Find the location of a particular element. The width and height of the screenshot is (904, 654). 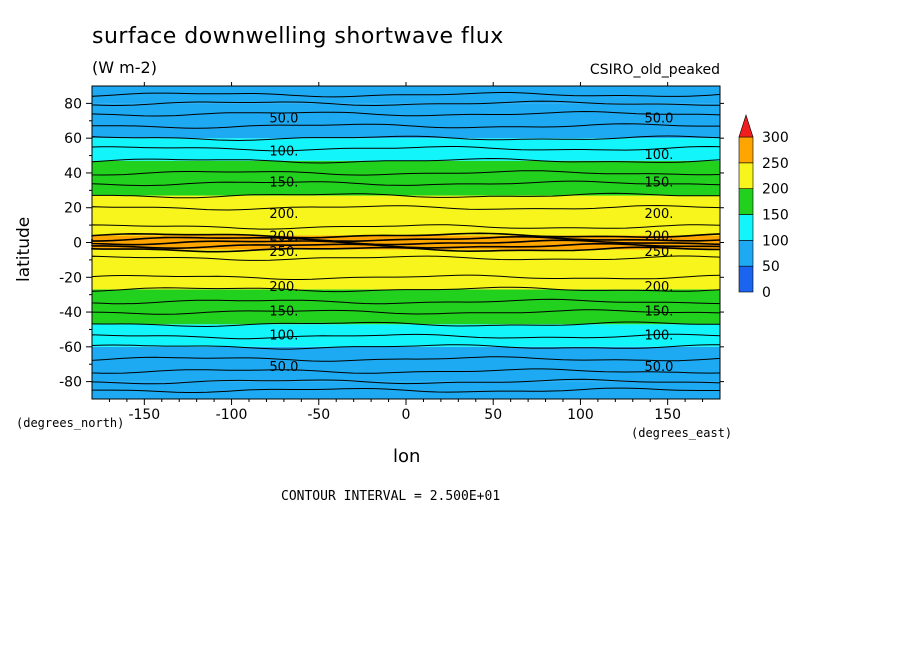

colorbar-label: 0 is located at coordinates (766, 293).